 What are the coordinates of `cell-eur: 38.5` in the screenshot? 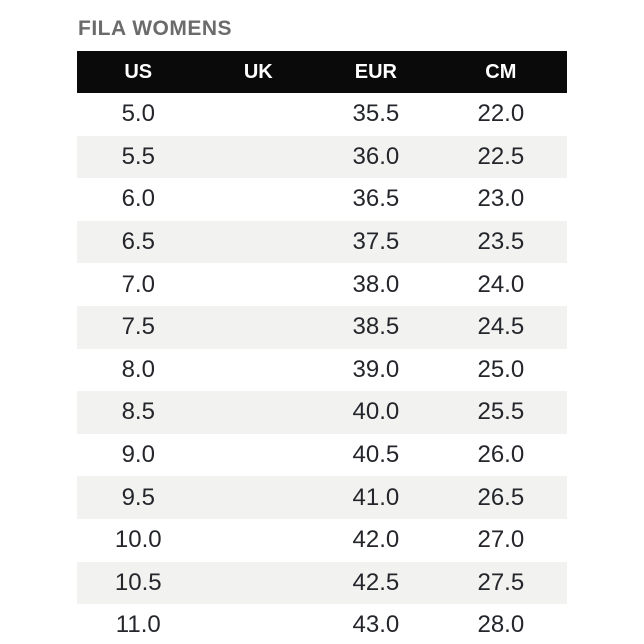 It's located at (376, 327).